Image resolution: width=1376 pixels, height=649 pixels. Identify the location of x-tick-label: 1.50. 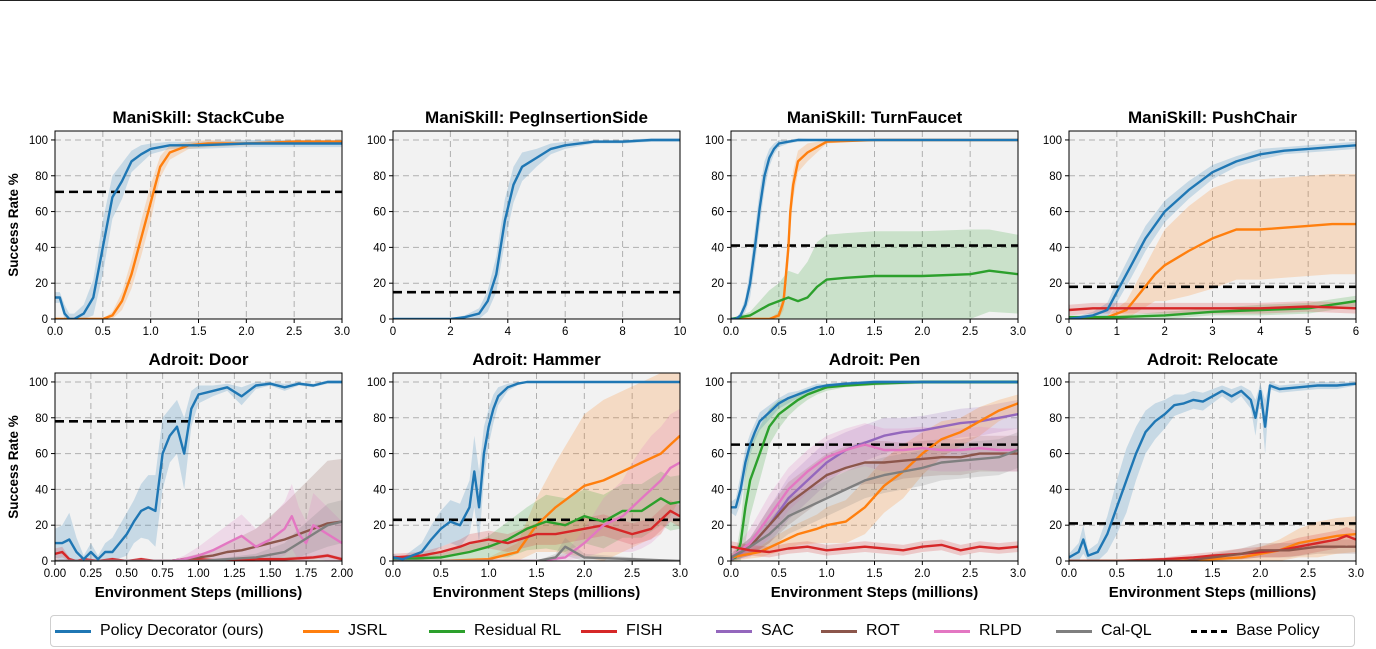
(270, 574).